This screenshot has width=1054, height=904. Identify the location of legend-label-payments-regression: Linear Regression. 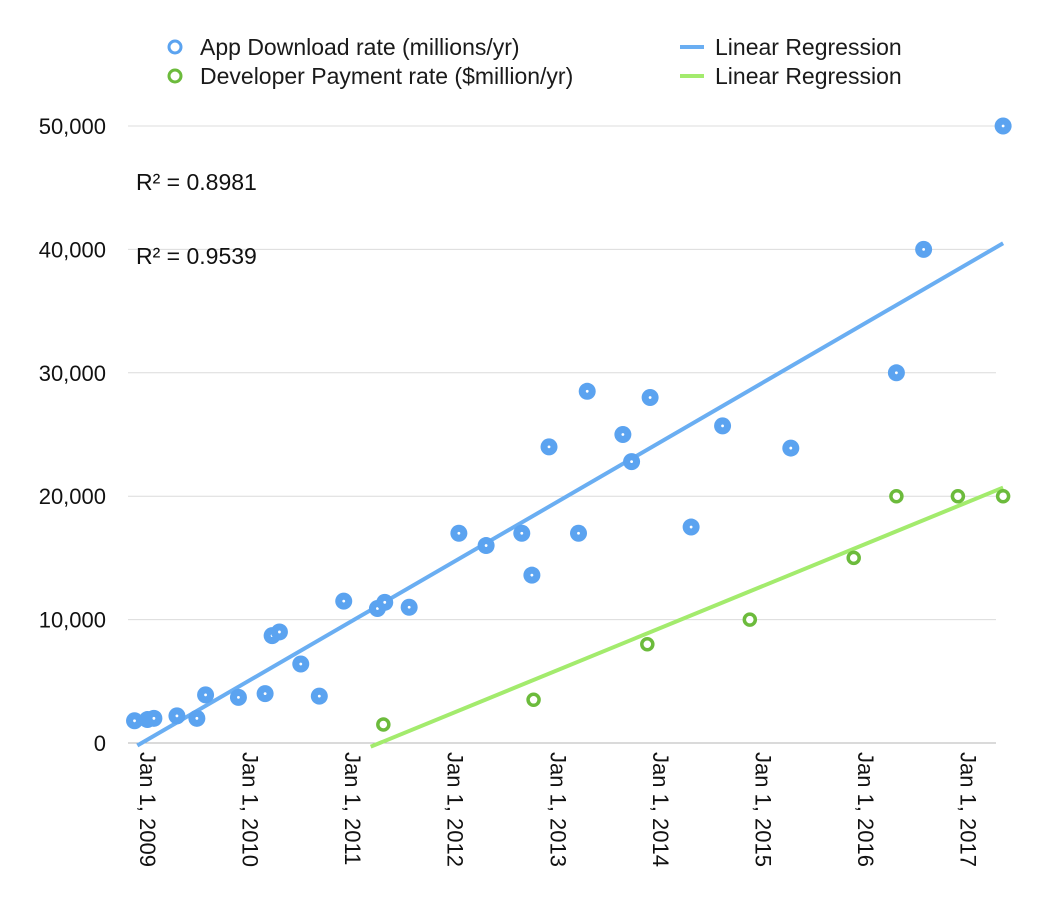
(808, 76).